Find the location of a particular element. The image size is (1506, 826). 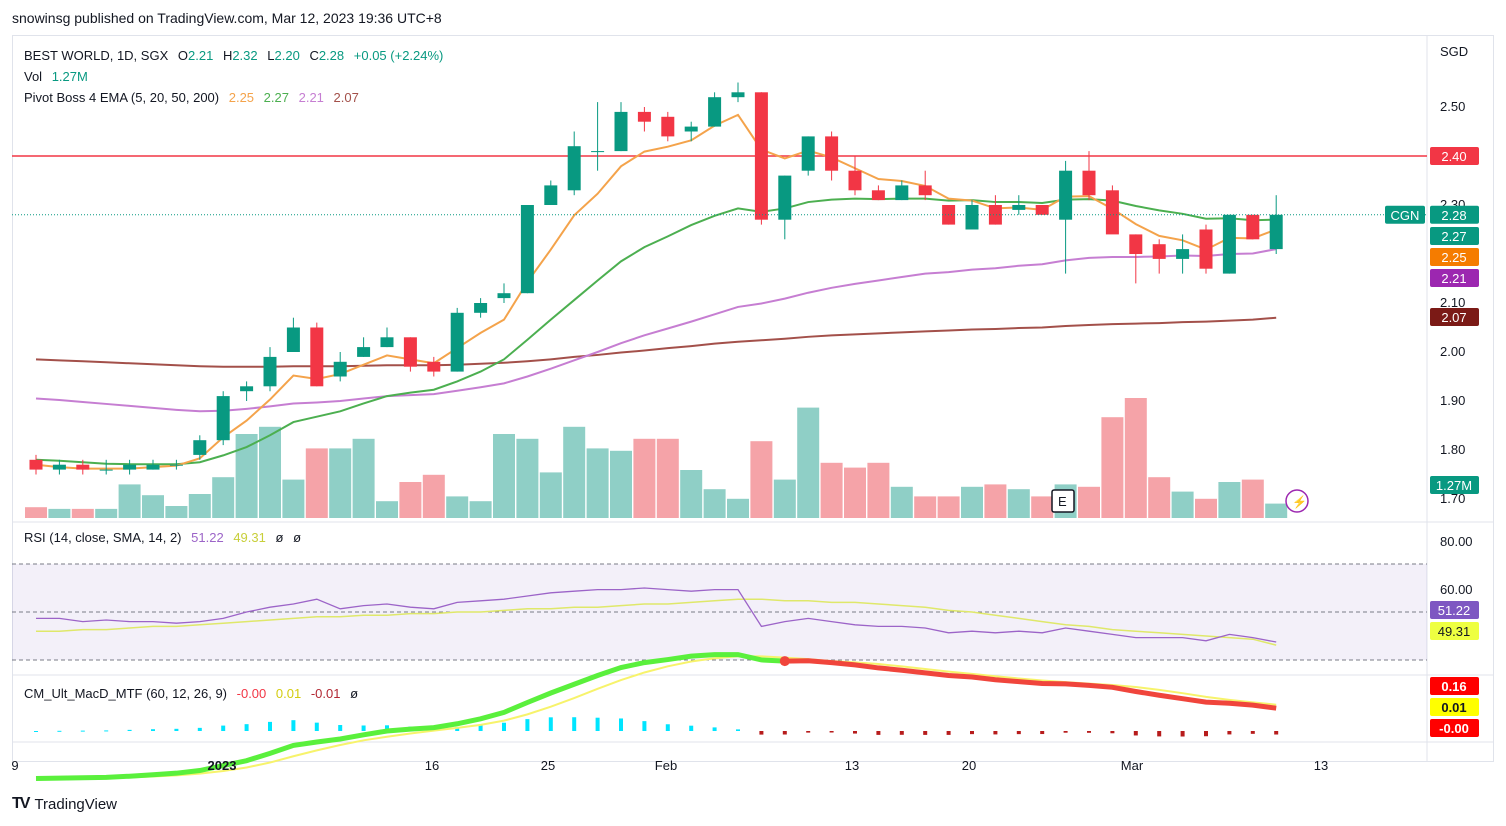

ema5-tag-text: 2.25 is located at coordinates (1453, 257).